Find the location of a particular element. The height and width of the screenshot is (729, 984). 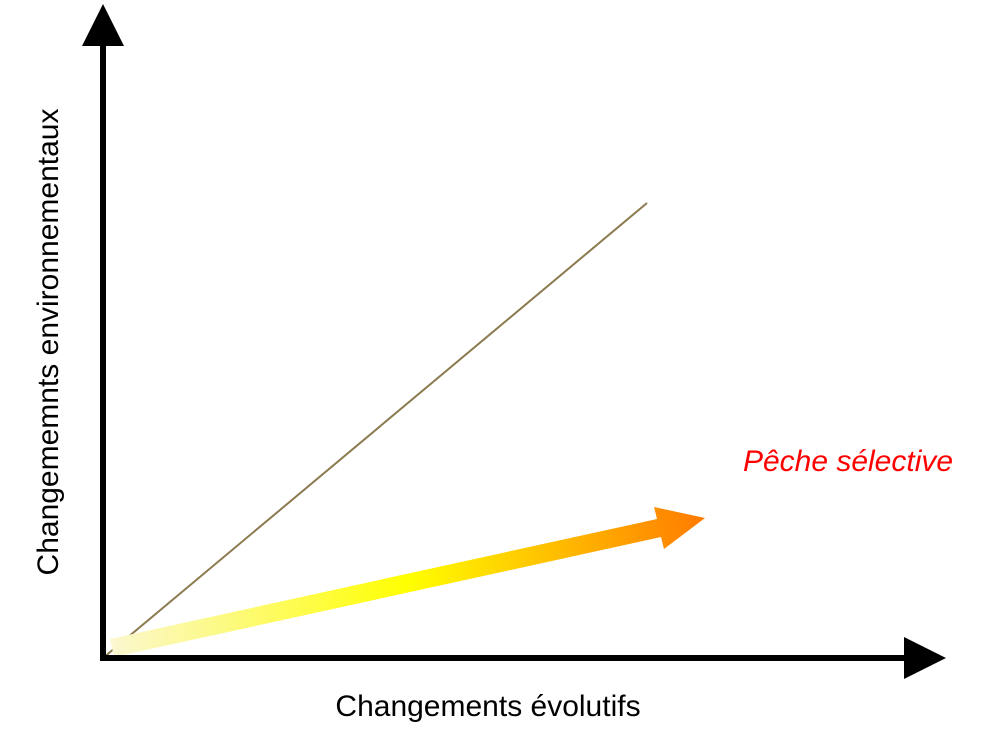

y-axis-arrowhead is located at coordinates (103, 25).